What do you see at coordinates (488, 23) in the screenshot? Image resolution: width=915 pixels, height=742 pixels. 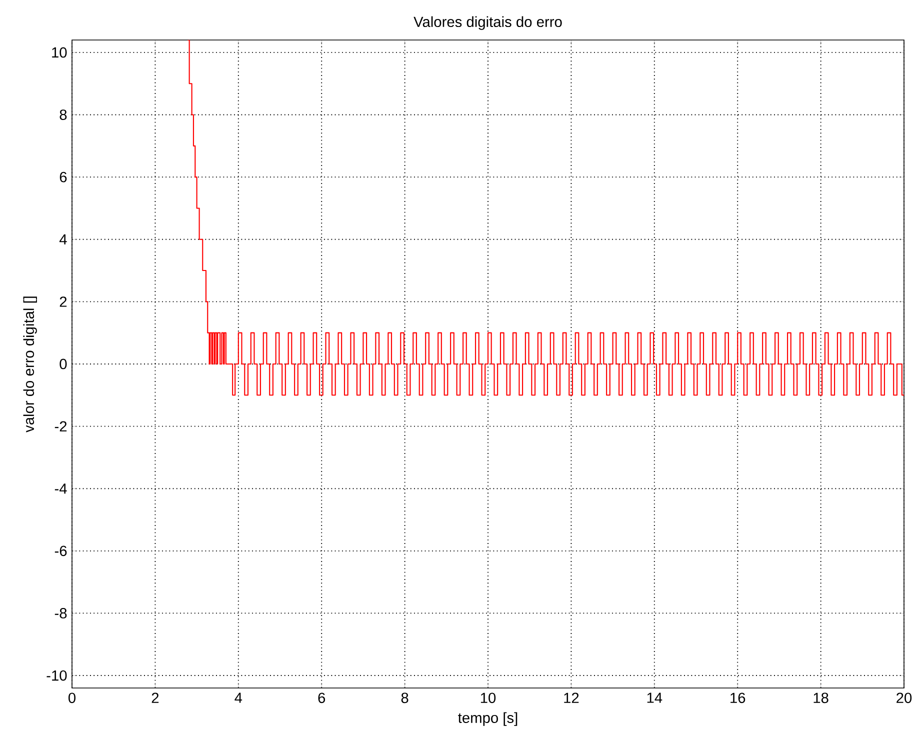 I see `chart-title: Valores digitais do erro` at bounding box center [488, 23].